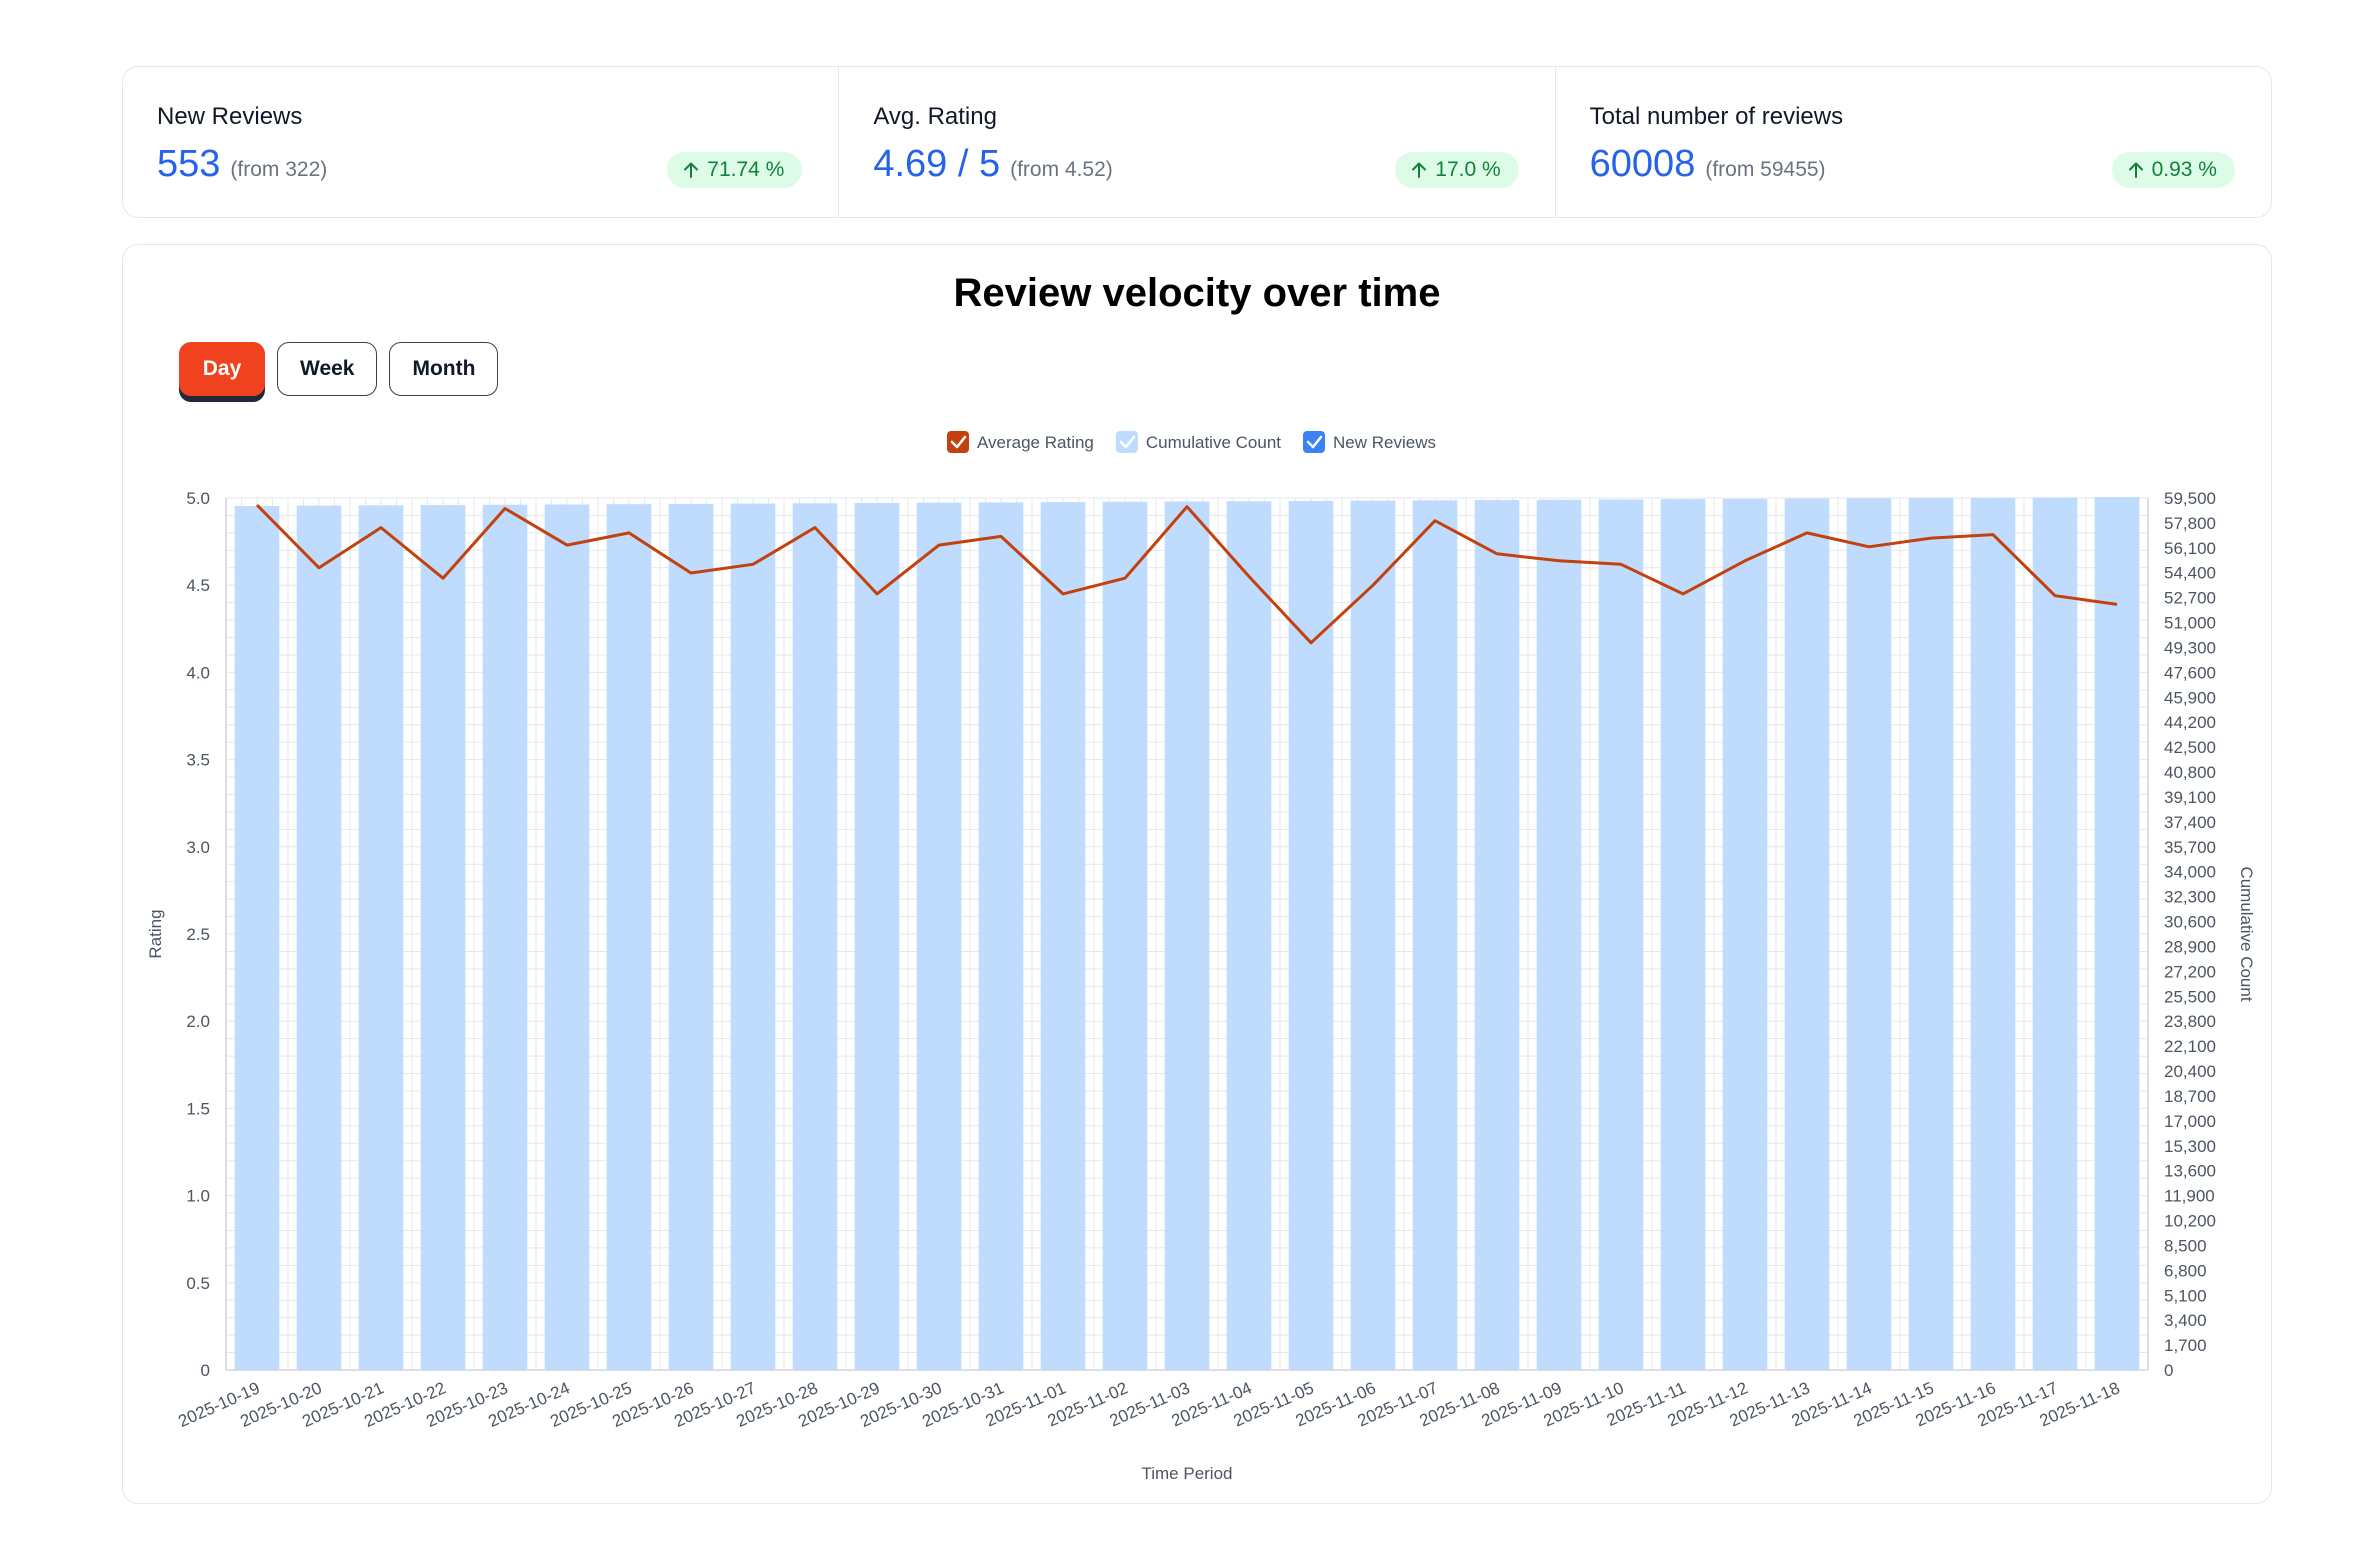 Image resolution: width=2372 pixels, height=1560 pixels. Describe the element at coordinates (198, 1021) in the screenshot. I see `y-tick-label: 2.0` at that location.